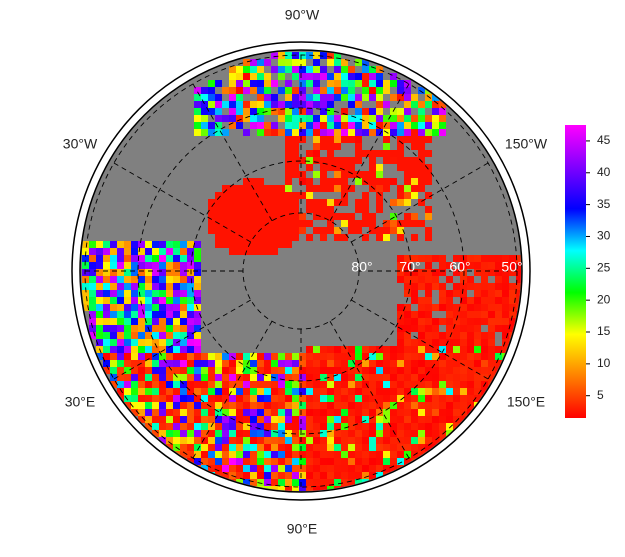 The width and height of the screenshot is (625, 557). What do you see at coordinates (600, 395) in the screenshot?
I see `colorbar-tick-label: 5` at bounding box center [600, 395].